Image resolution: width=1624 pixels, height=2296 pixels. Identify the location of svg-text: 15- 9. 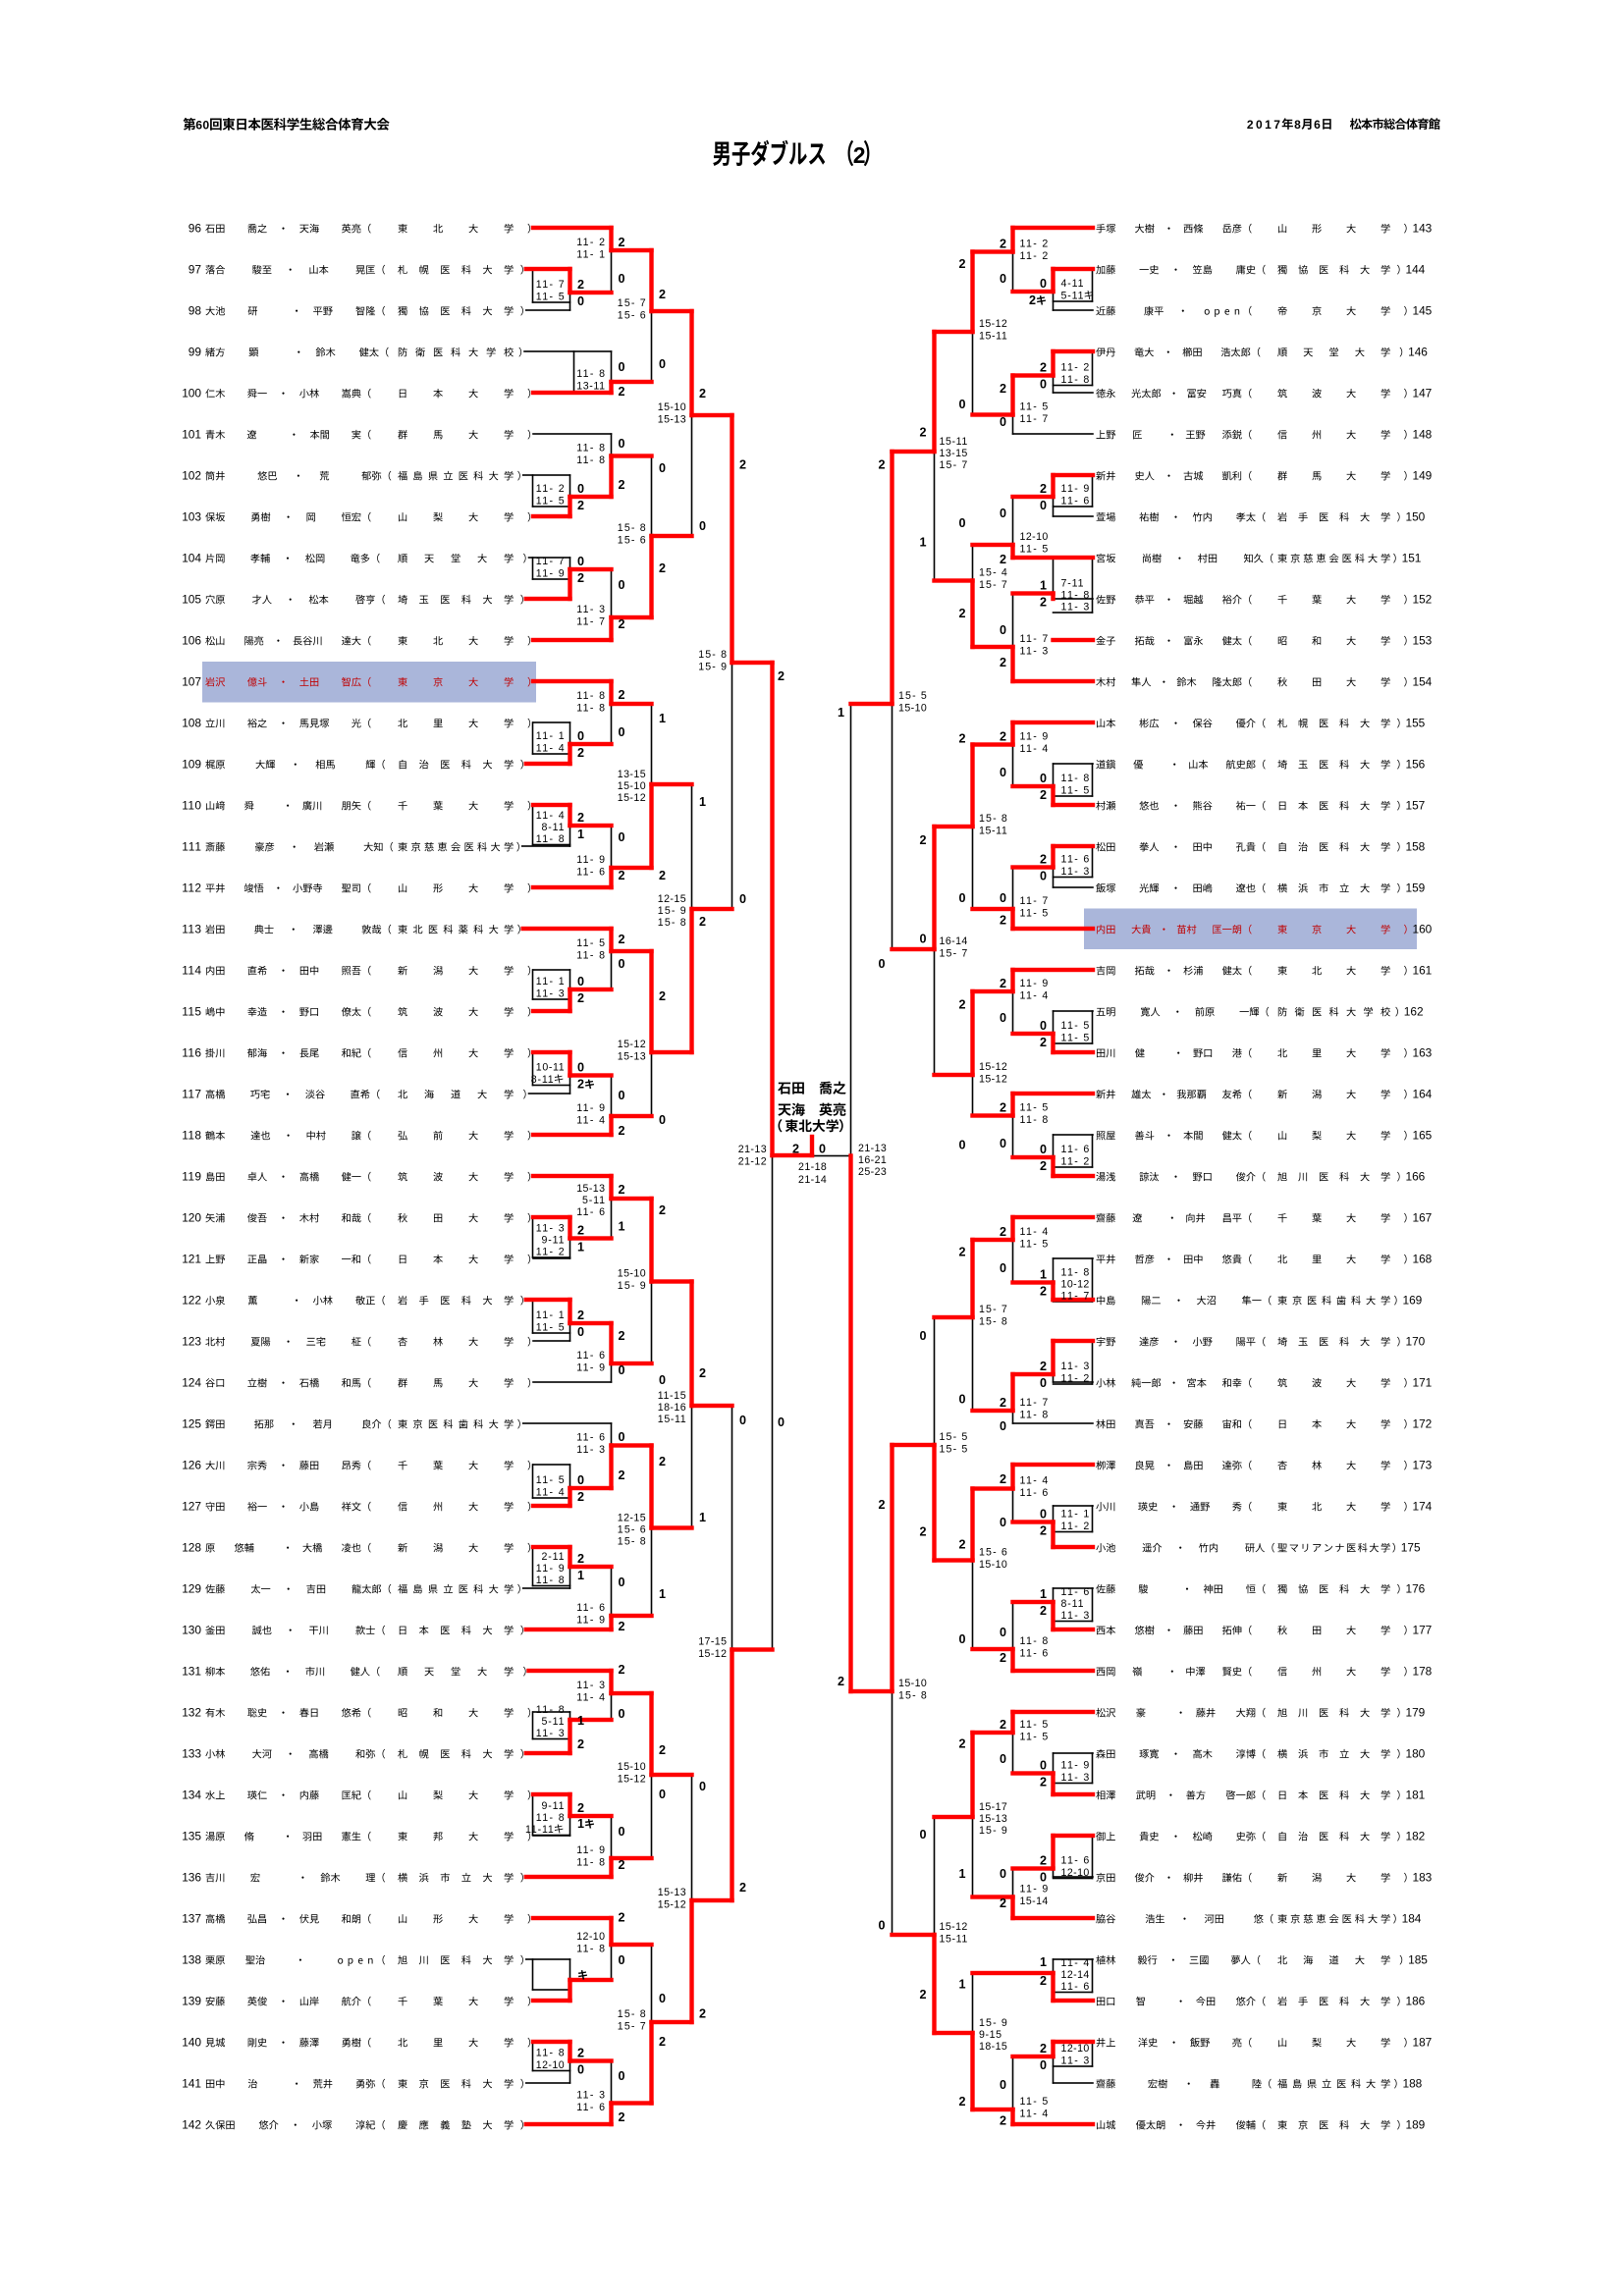
(993, 1831).